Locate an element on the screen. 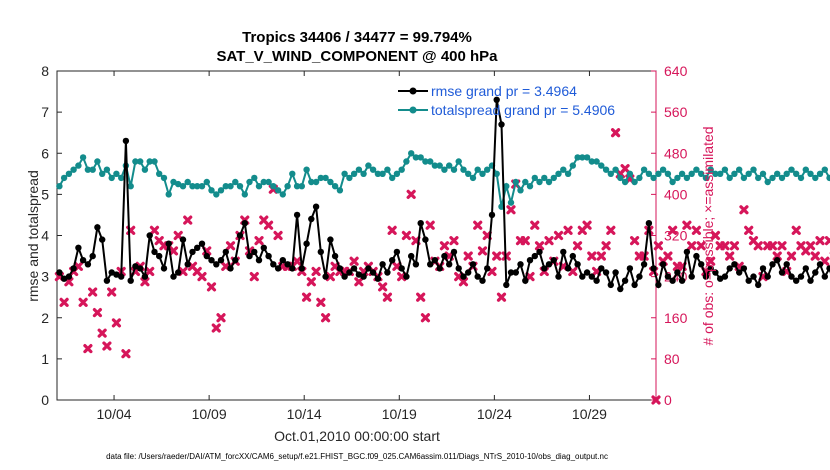  y-right-axis-label: # of obs: o=possible; ×=assimilated is located at coordinates (708, 235).